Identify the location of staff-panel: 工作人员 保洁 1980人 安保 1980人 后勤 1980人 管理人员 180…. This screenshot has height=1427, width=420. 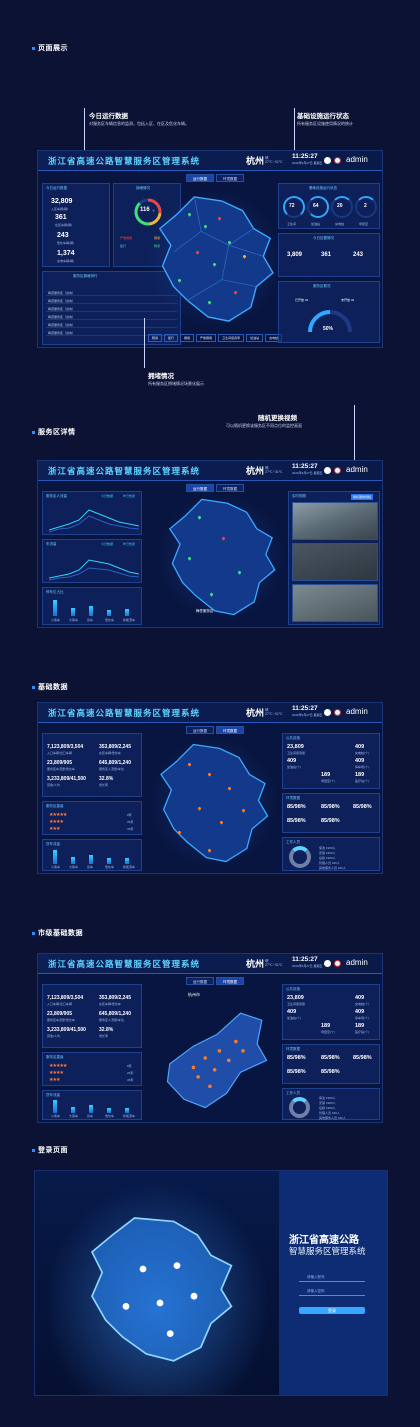
(331, 854).